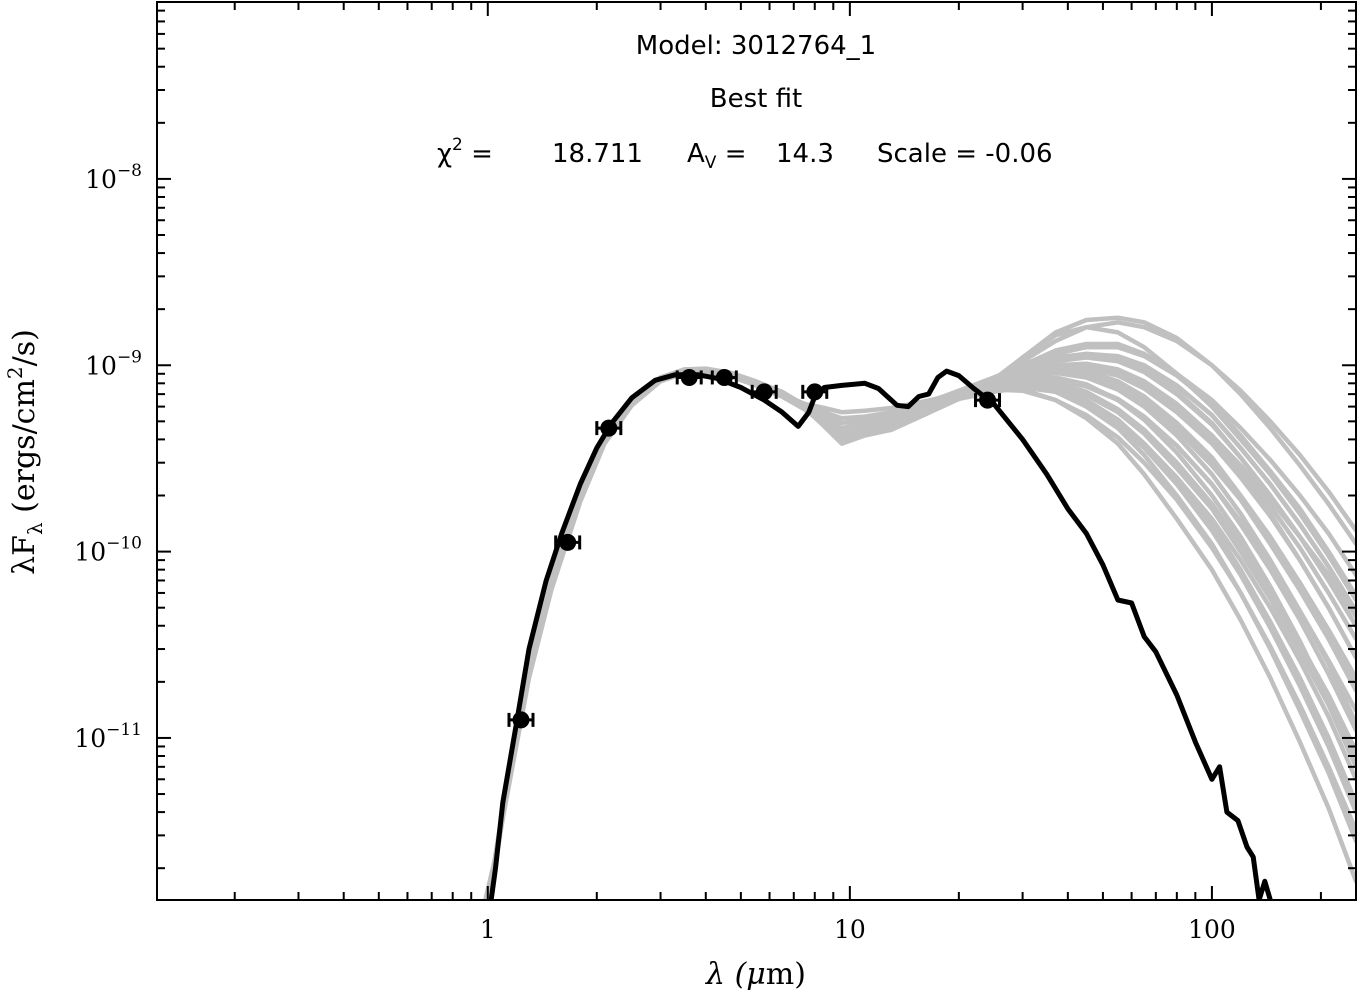  Describe the element at coordinates (756, 99) in the screenshot. I see `fit-annotation: Best fit` at that location.